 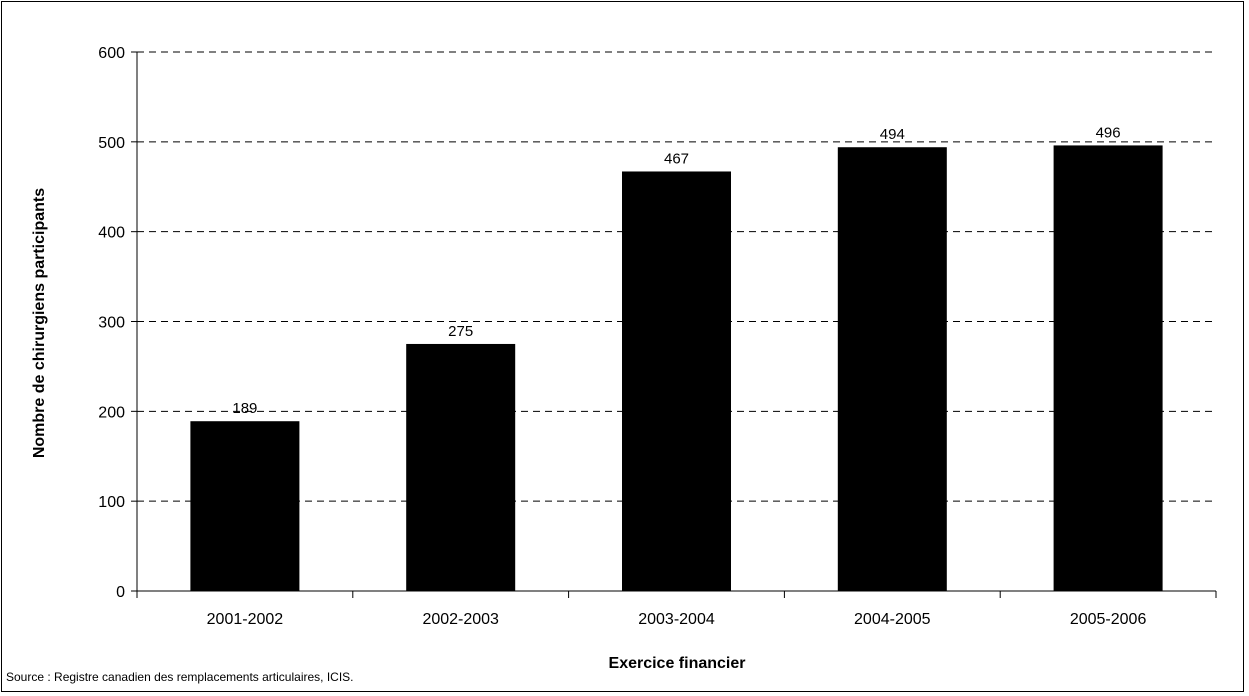 What do you see at coordinates (460, 331) in the screenshot?
I see `data-label-2002-2003: 275` at bounding box center [460, 331].